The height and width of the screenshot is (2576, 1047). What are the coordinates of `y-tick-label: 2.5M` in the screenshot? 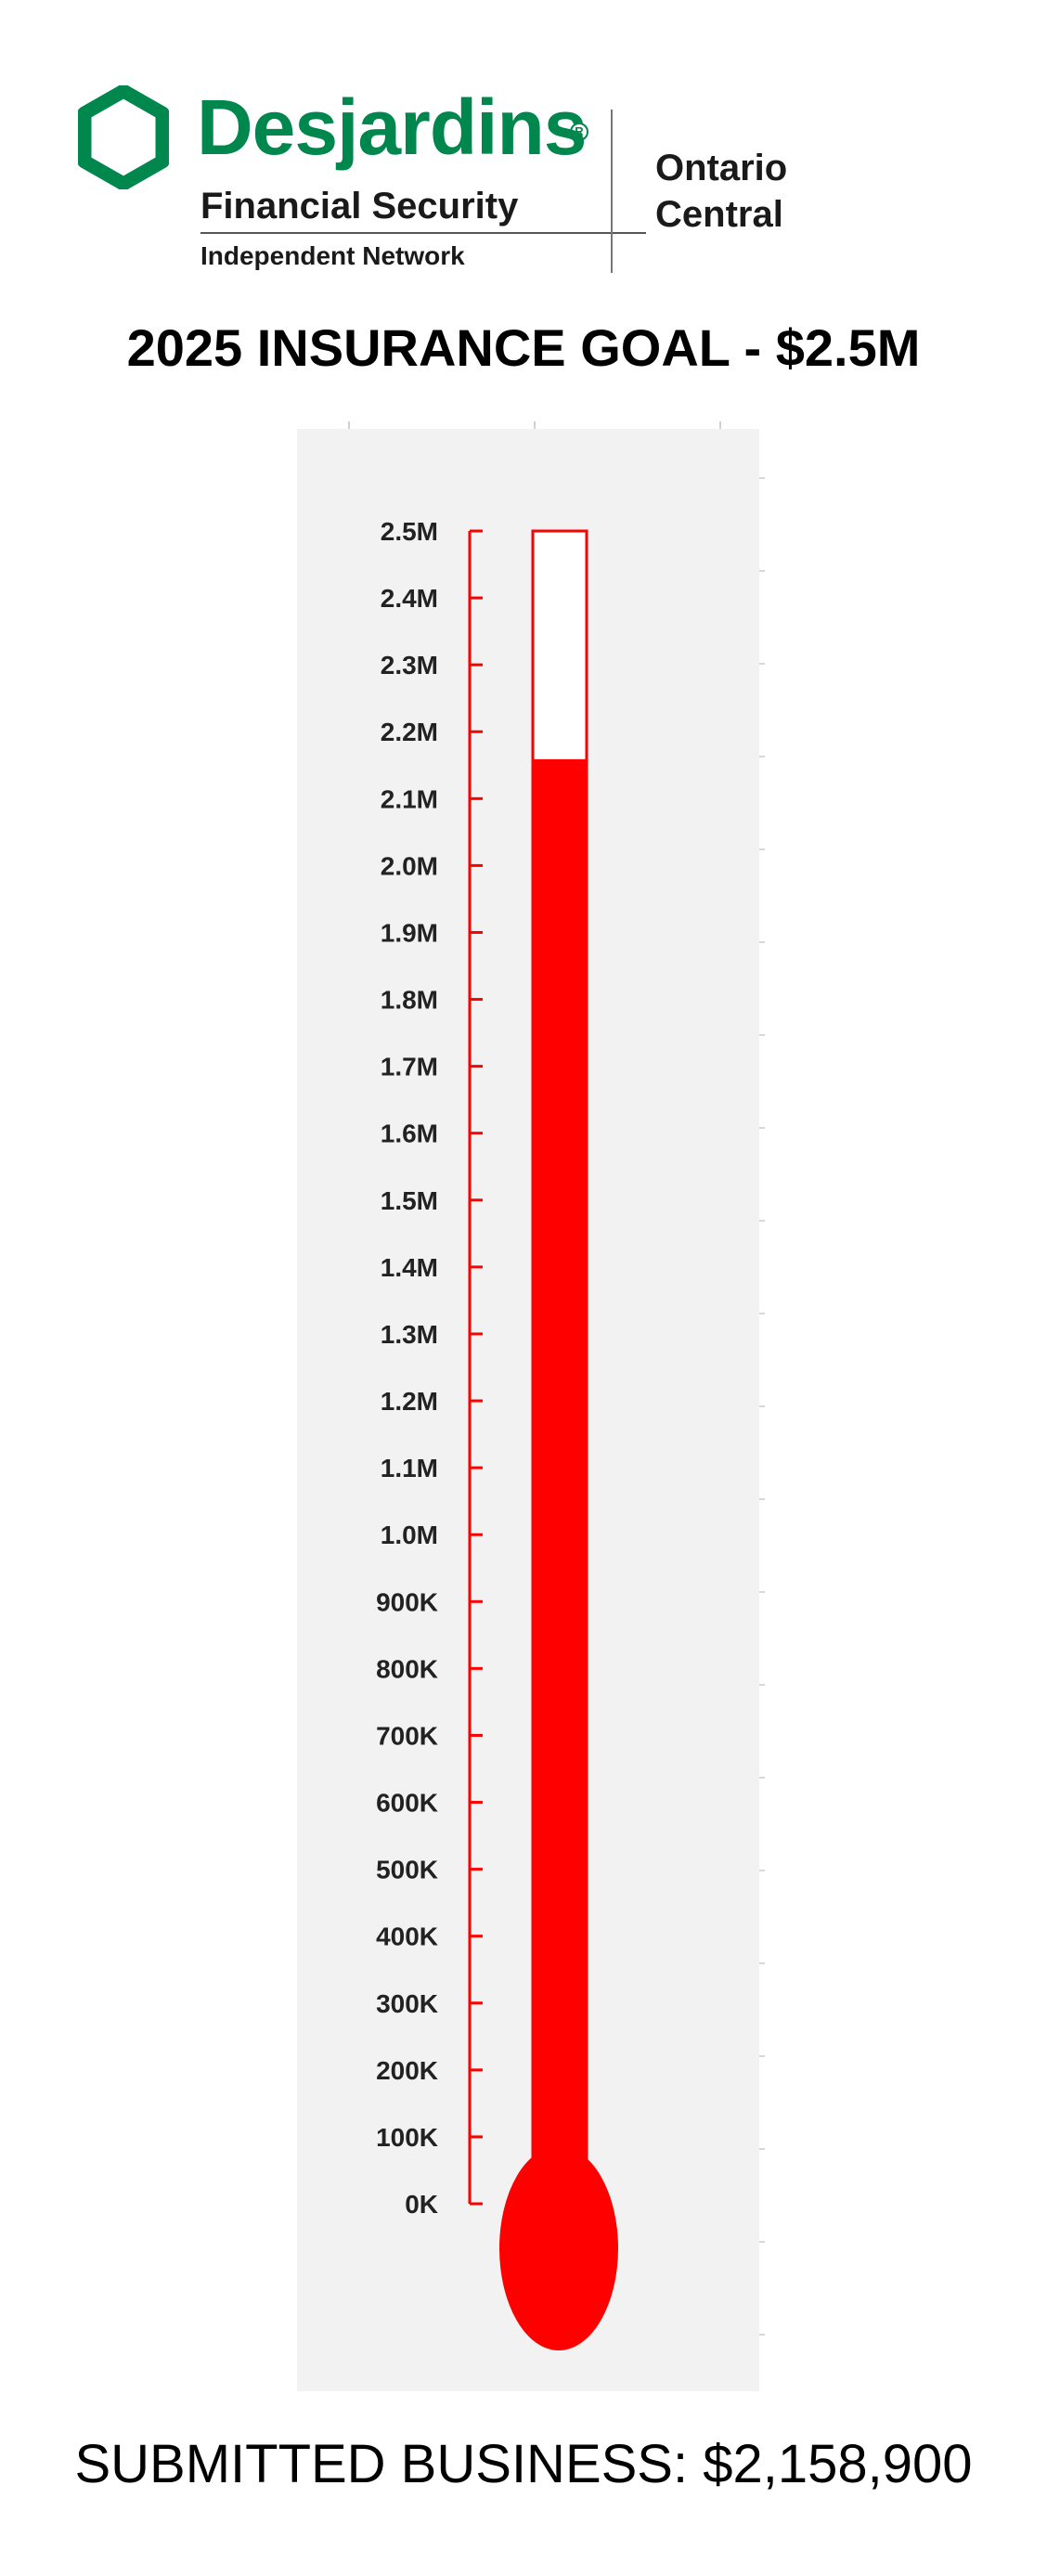 It's located at (410, 531).